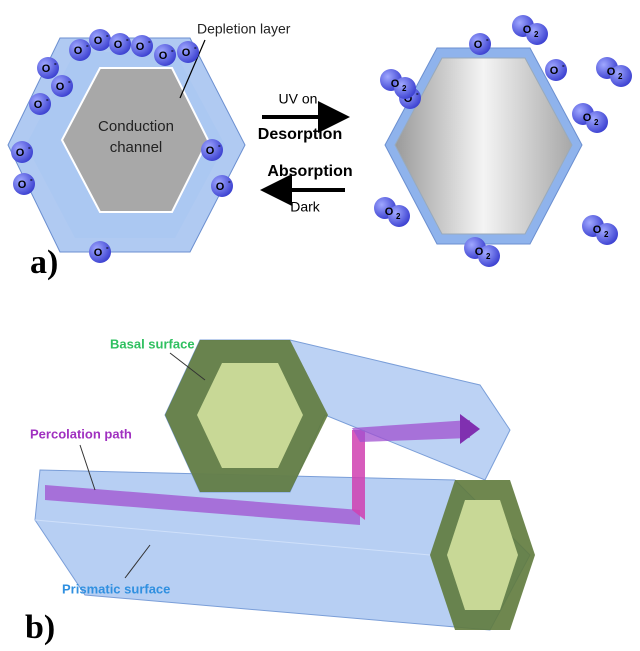  Describe the element at coordinates (232, 537) in the screenshot. I see `edge` at that location.